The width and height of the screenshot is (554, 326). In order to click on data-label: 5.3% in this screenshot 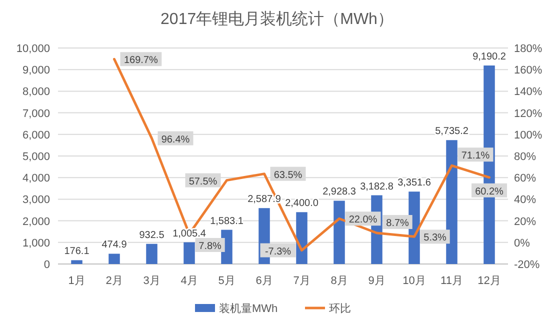, I will do `click(435, 238)`.